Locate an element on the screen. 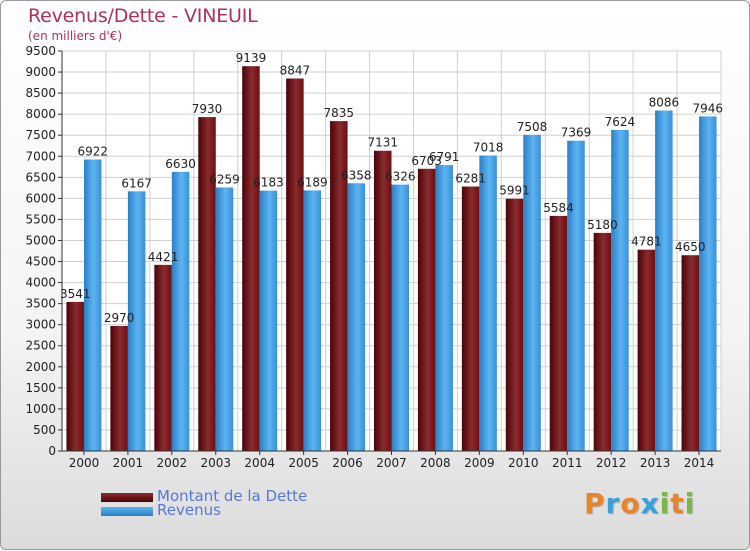 The image size is (750, 551). data-label-debt: 5991 is located at coordinates (514, 191).